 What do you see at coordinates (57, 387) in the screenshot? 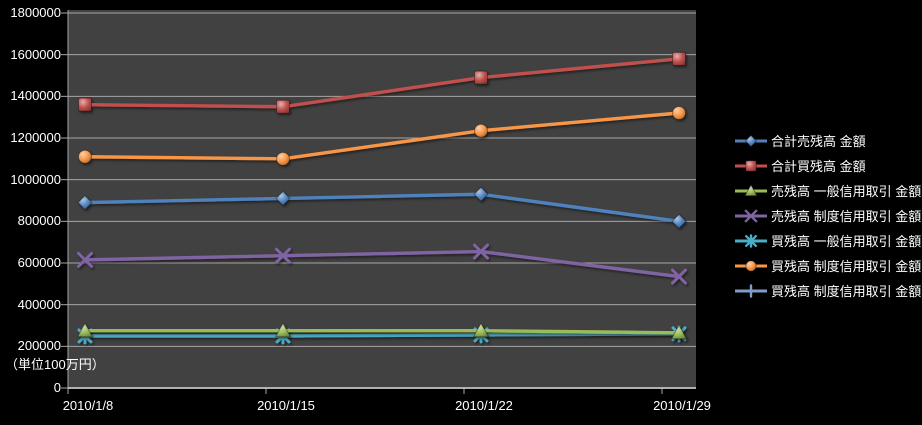
I see `y-axis-tick-label: 0` at bounding box center [57, 387].